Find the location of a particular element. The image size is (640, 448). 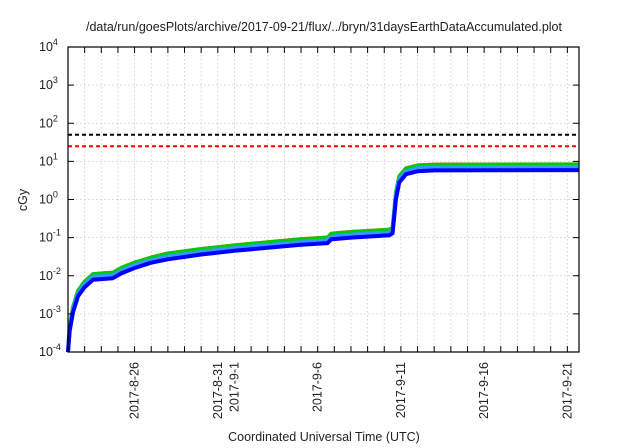

threshold-lines is located at coordinates (323, 140).